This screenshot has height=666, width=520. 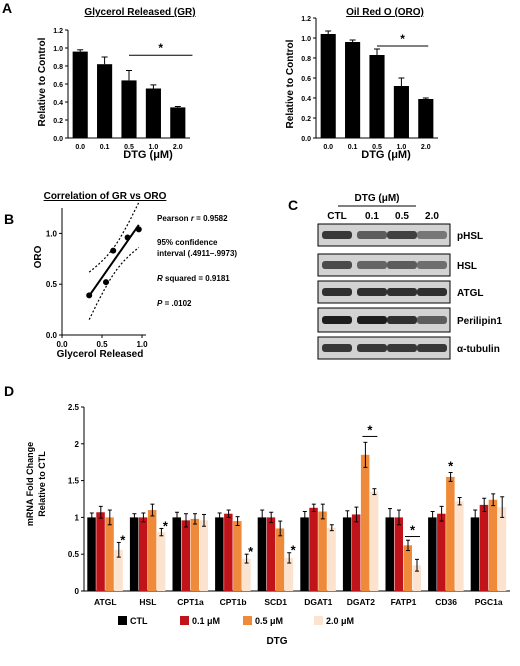 What do you see at coordinates (353, 147) in the screenshot?
I see `oro-xtick-label: 0.1` at bounding box center [353, 147].